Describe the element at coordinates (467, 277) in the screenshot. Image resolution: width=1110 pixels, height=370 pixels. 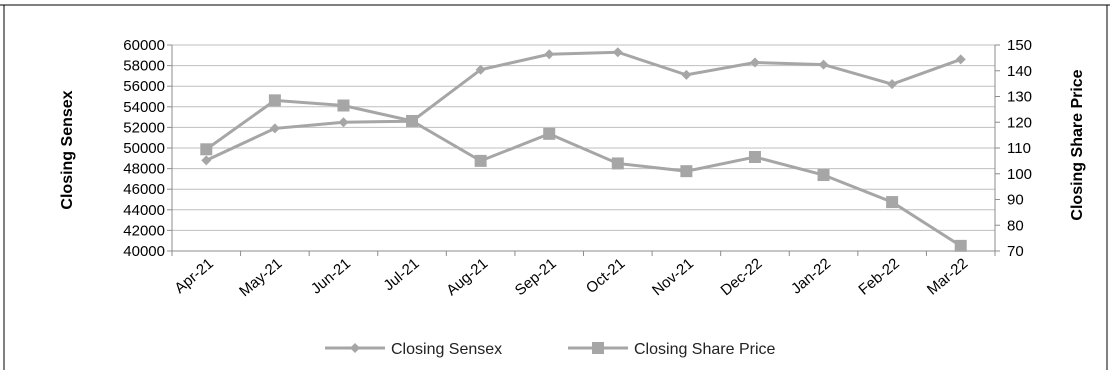
I see `x-tick-label: Aug-21` at that location.